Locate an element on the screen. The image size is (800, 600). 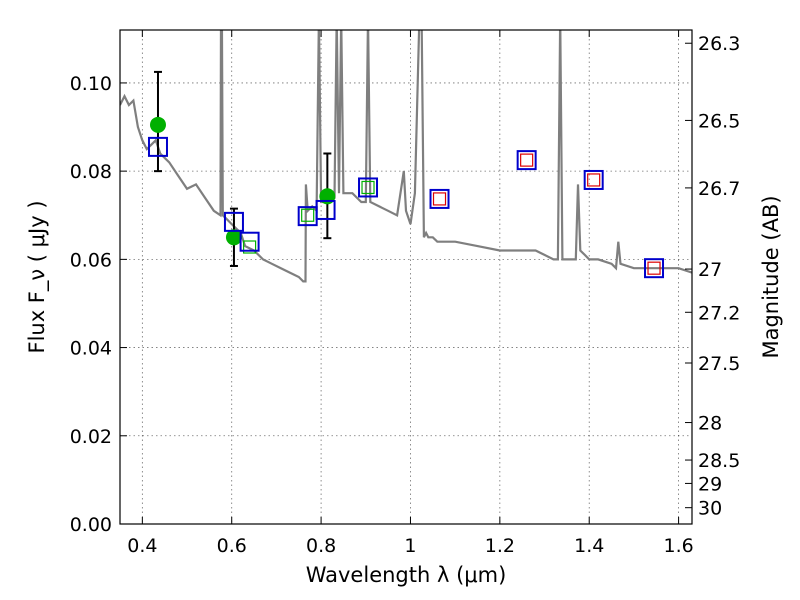
y-tick-label: 0.08 is located at coordinates (91, 172).